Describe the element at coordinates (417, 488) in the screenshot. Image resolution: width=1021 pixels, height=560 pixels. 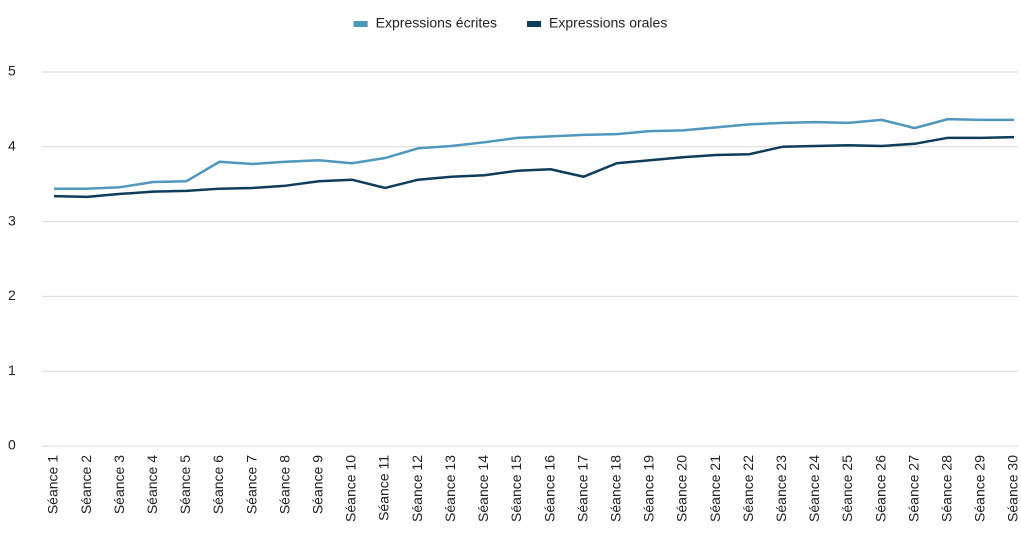
I see `x-tick-label: Séance 12` at that location.